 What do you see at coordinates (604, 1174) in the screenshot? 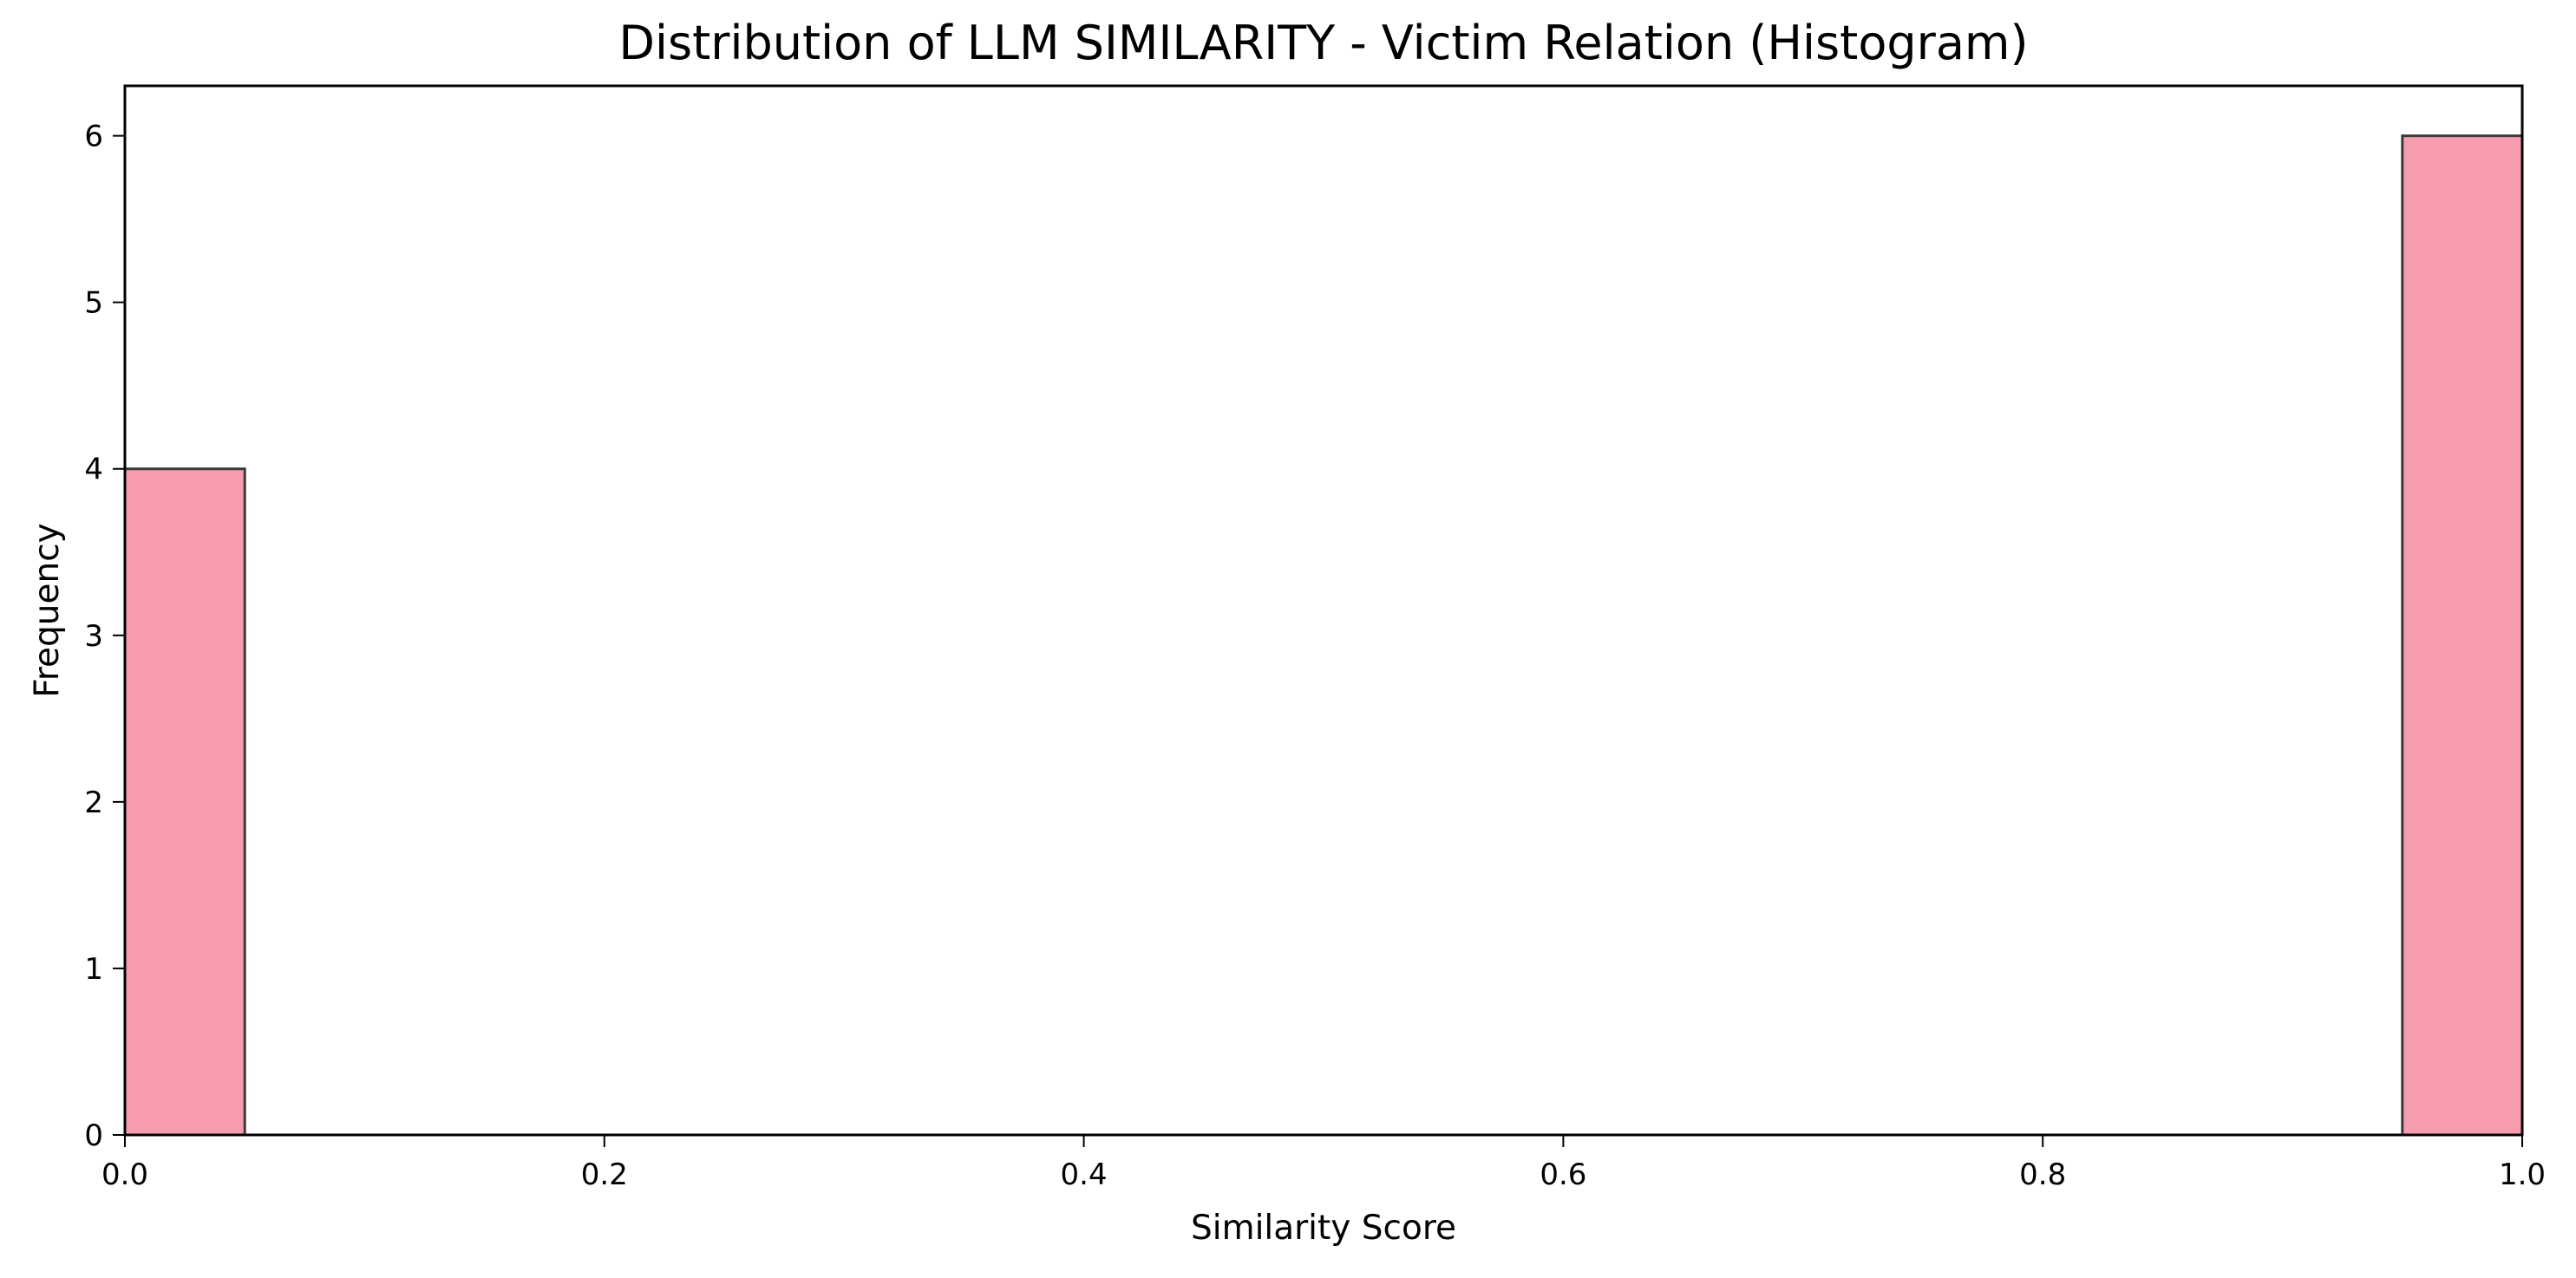
I see `x-tick-label: 0.2` at bounding box center [604, 1174].